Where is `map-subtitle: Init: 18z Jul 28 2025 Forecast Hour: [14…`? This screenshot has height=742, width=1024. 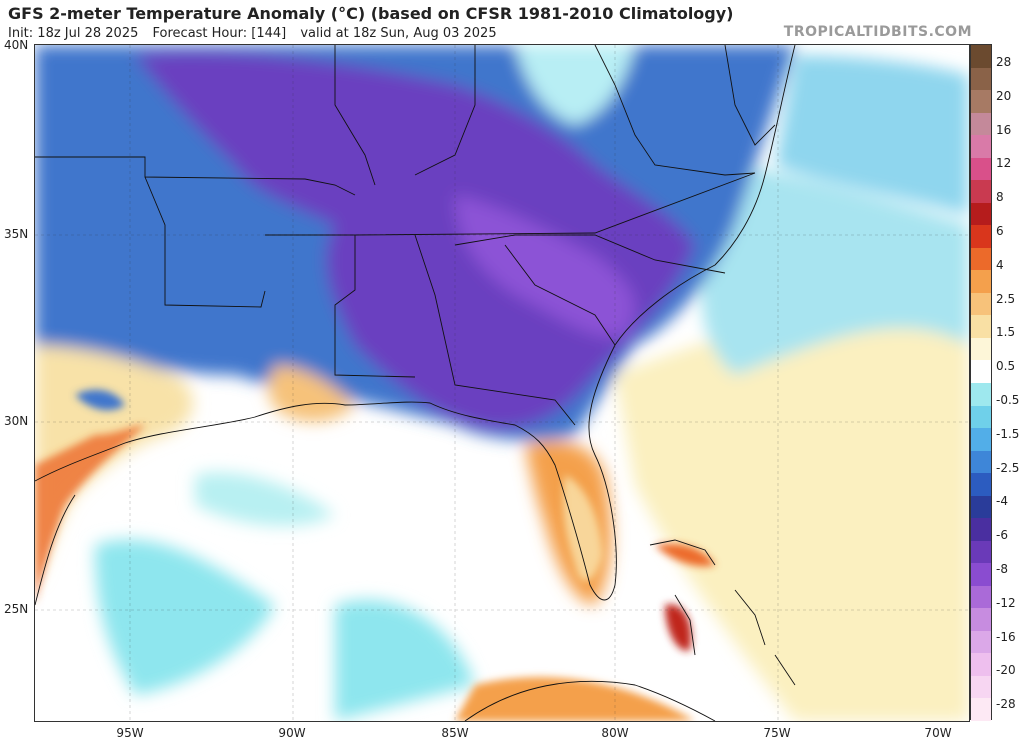
map-subtitle: Init: 18z Jul 28 2025 Forecast Hour: [14… is located at coordinates (257, 33).